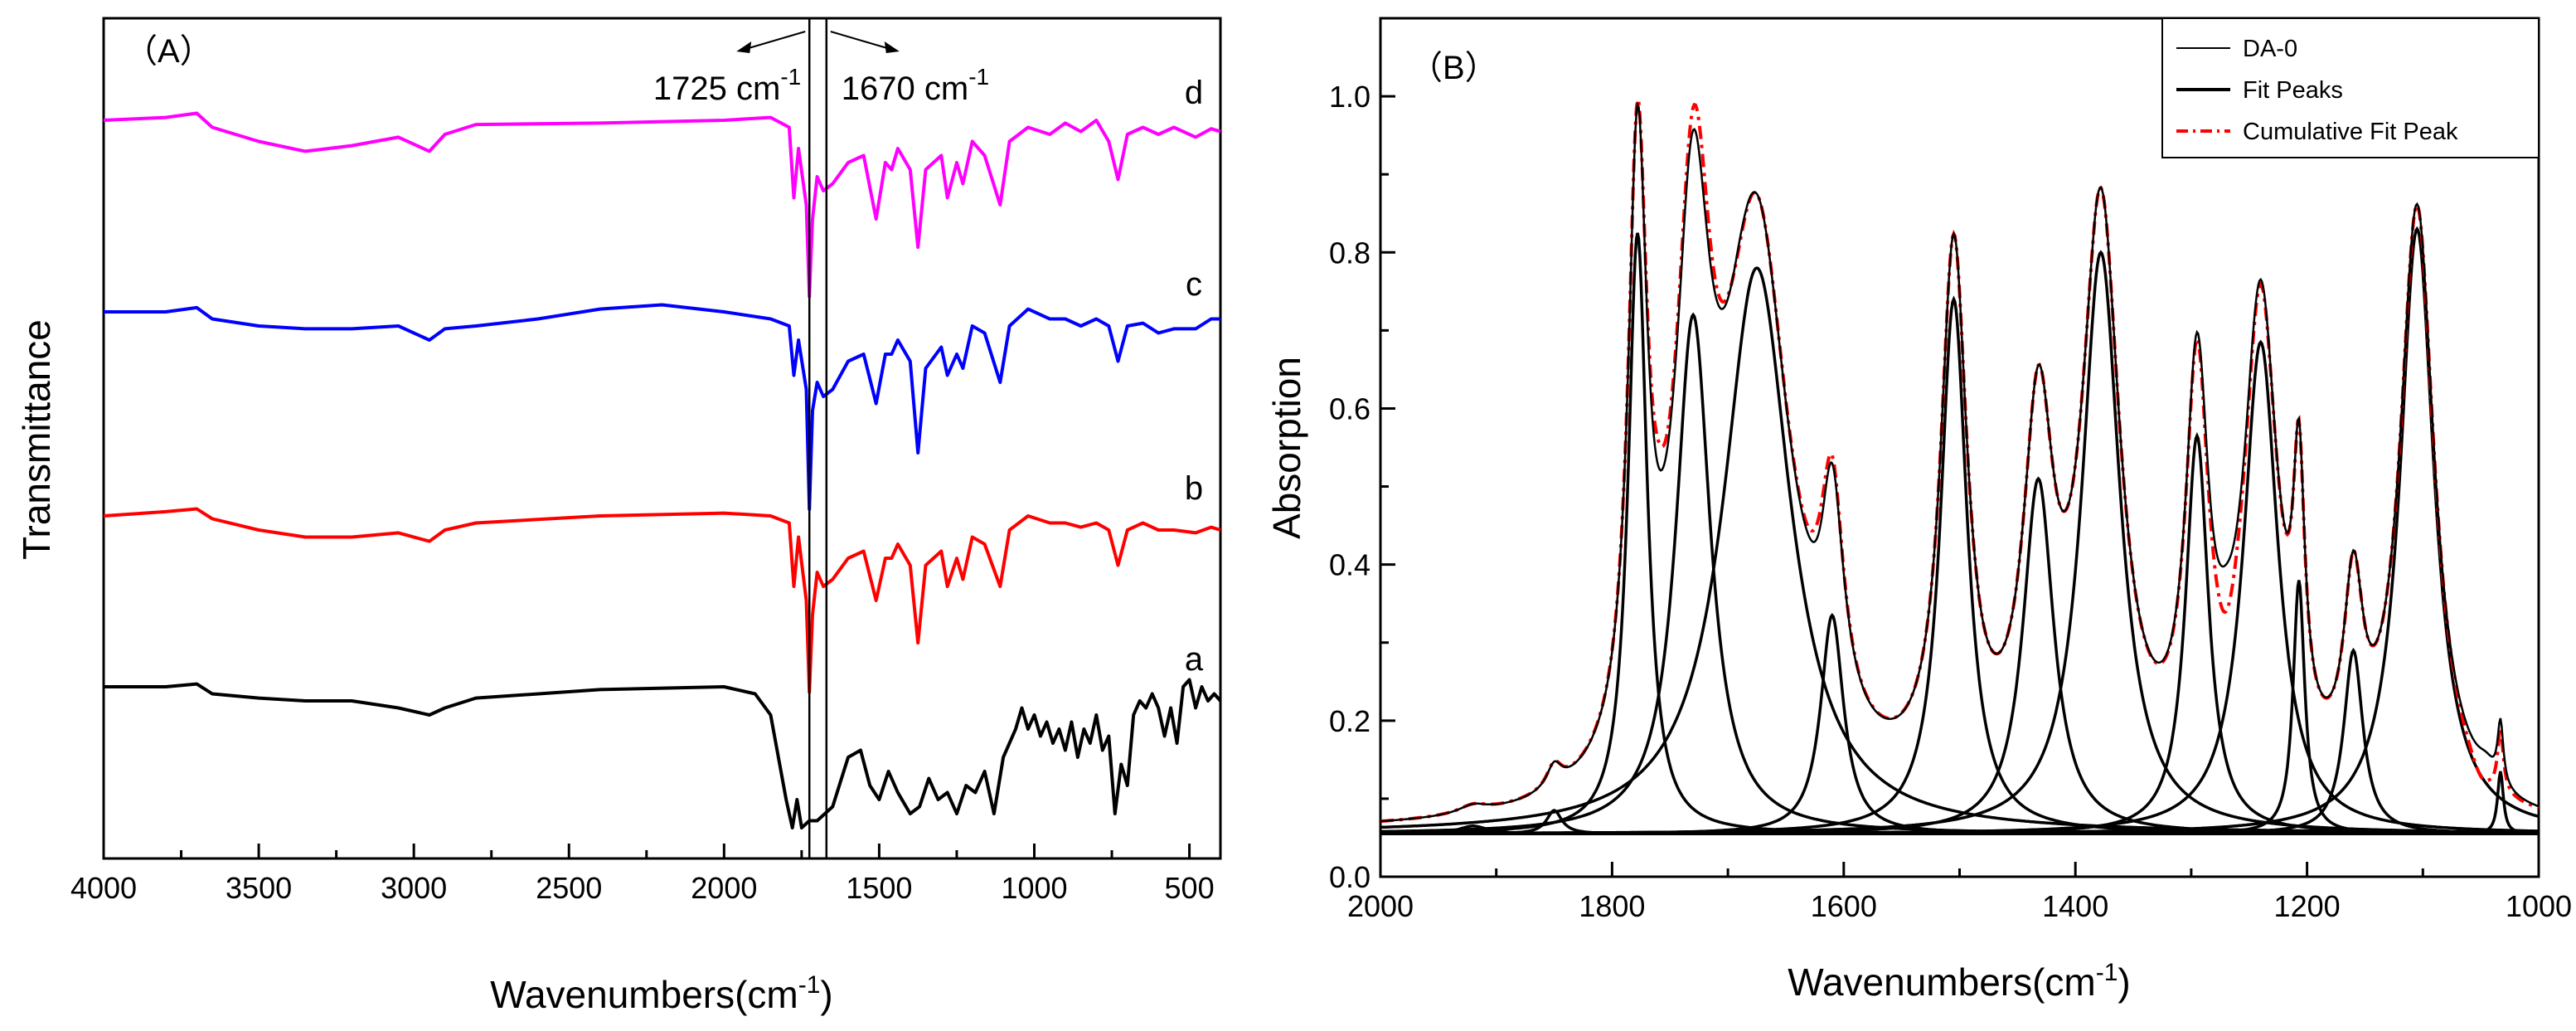  I want to click on b-y-tick-label-0.6: 0.6, so click(1349, 408).